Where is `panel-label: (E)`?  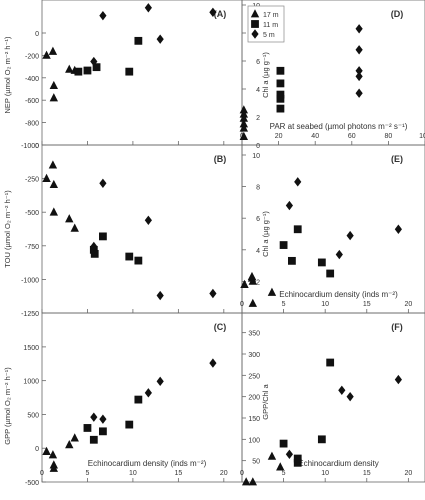
panel-label: (E) is located at coordinates (397, 159).